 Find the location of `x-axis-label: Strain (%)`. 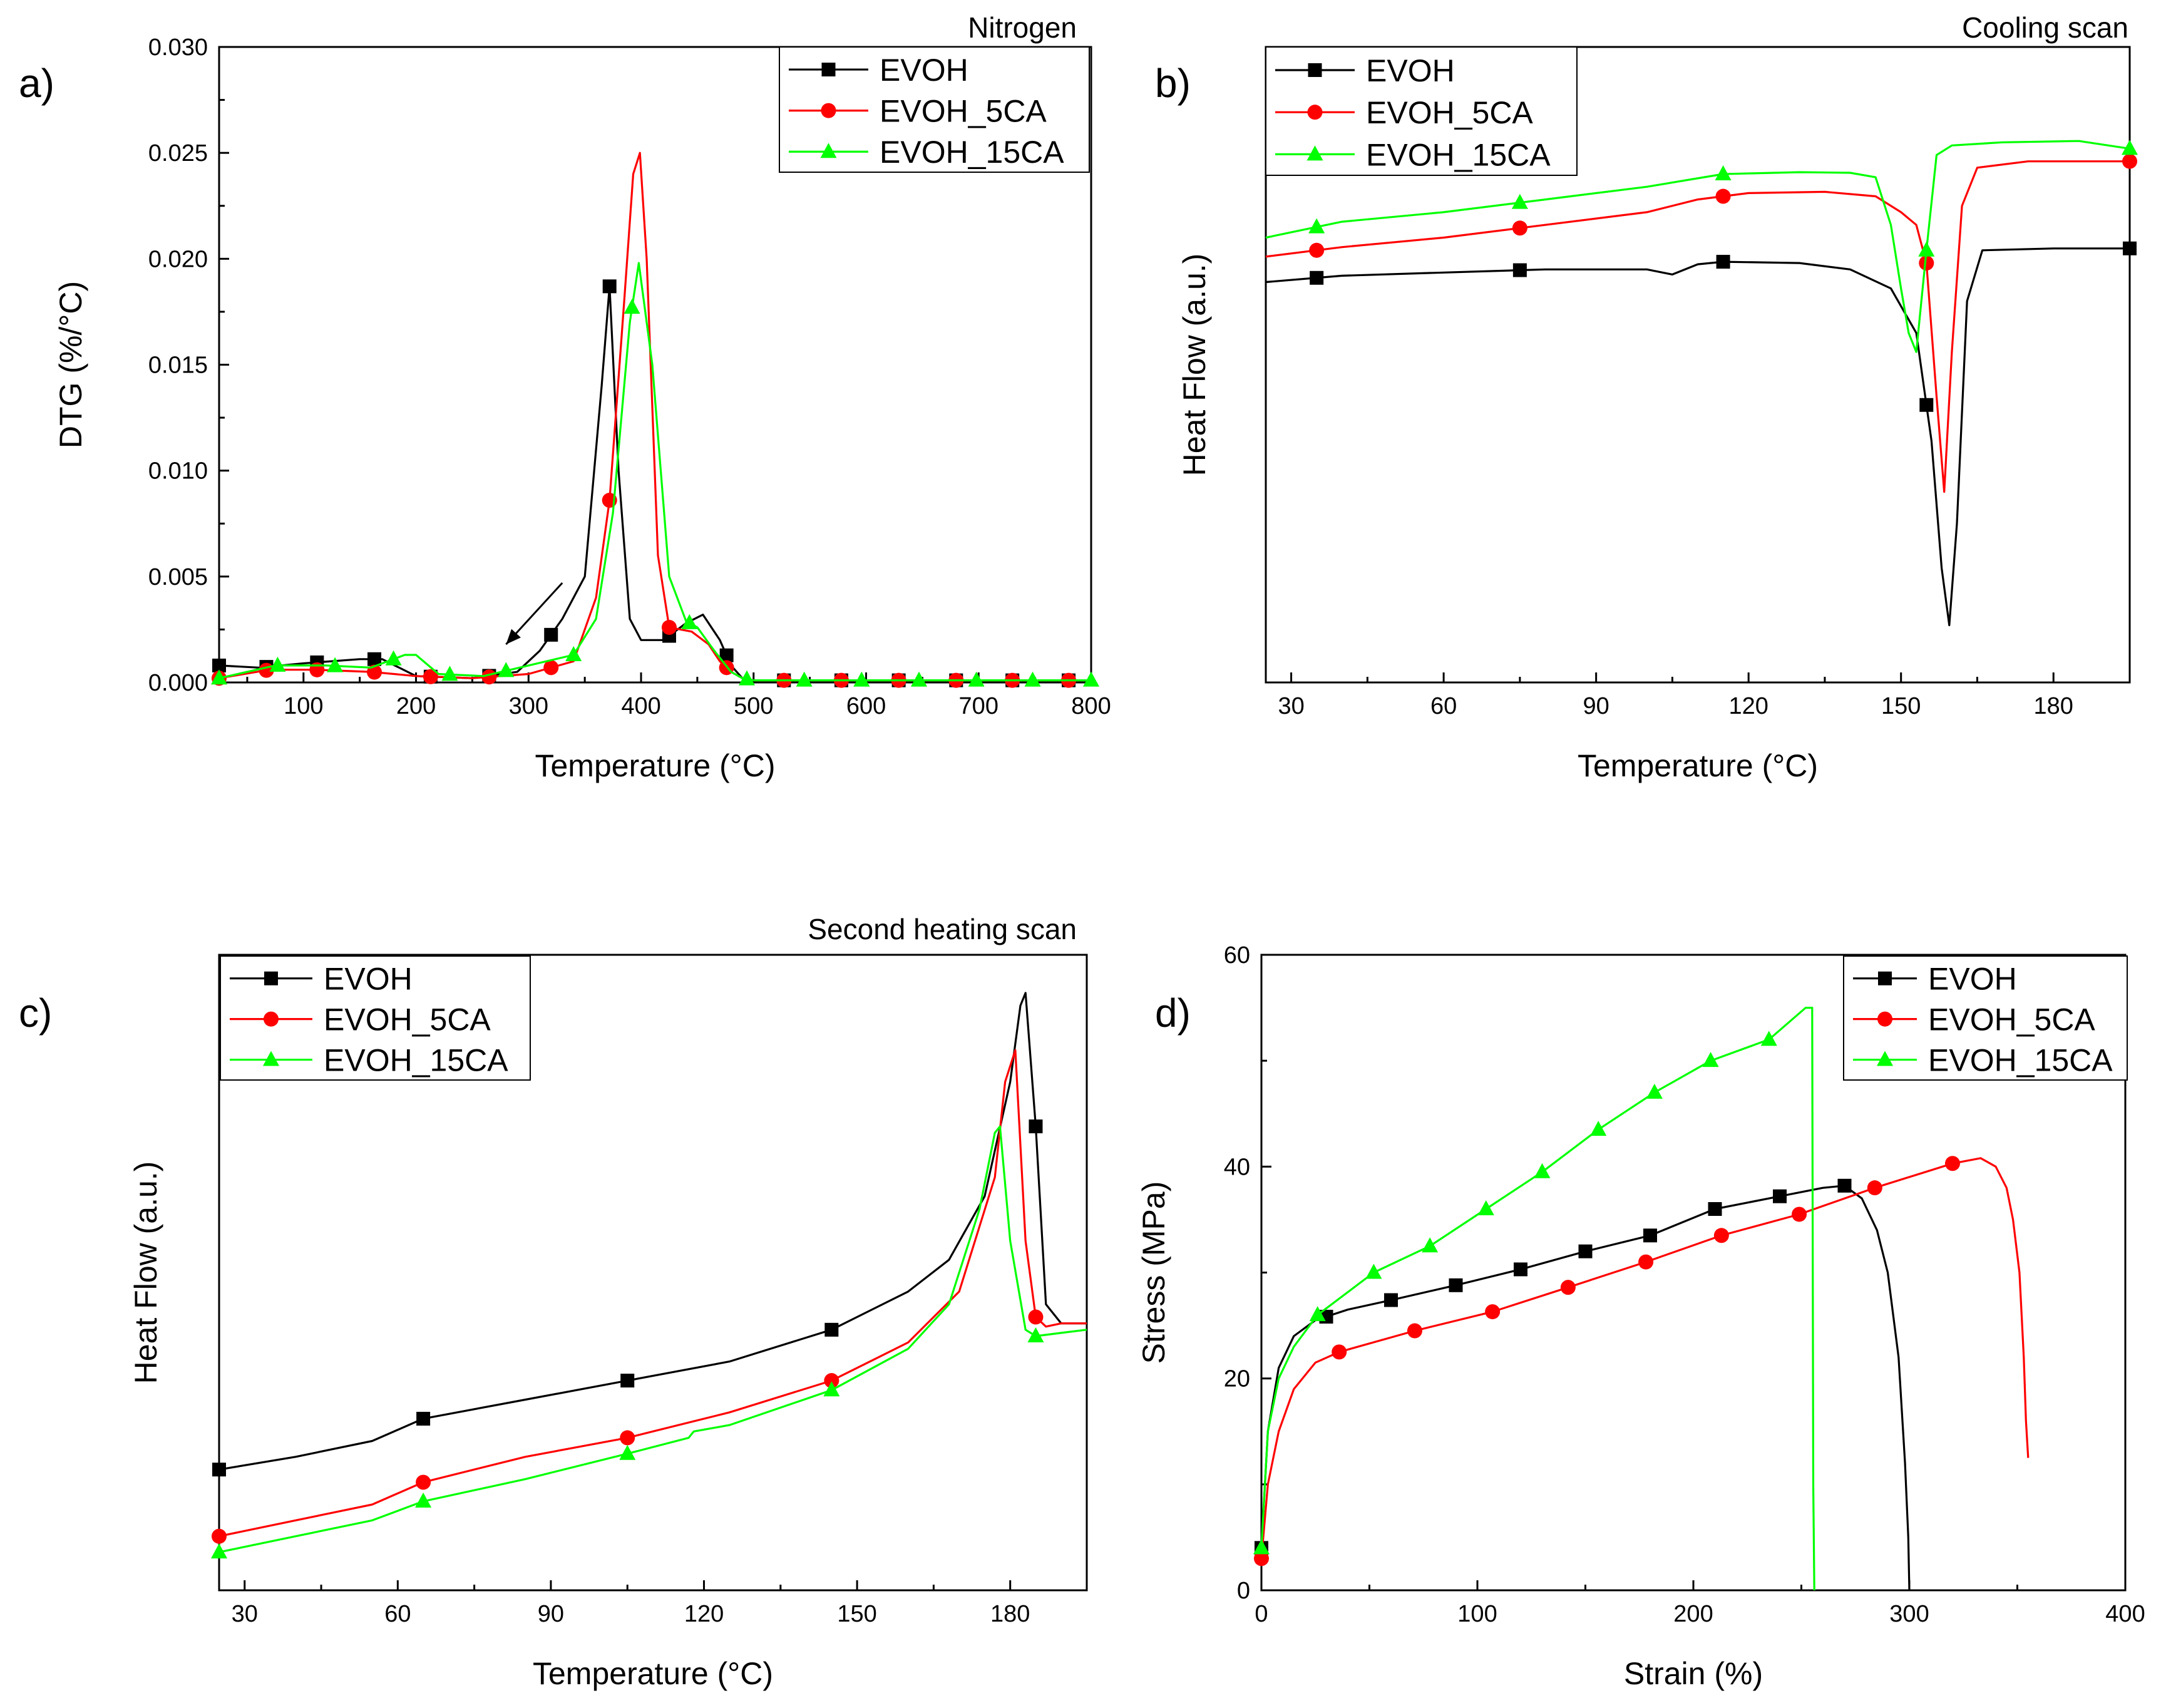

x-axis-label: Strain (%) is located at coordinates (1693, 1673).